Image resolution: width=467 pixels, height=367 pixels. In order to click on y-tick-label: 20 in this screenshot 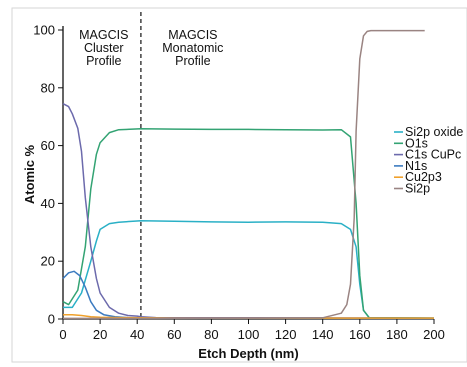, I will do `click(48, 261)`.